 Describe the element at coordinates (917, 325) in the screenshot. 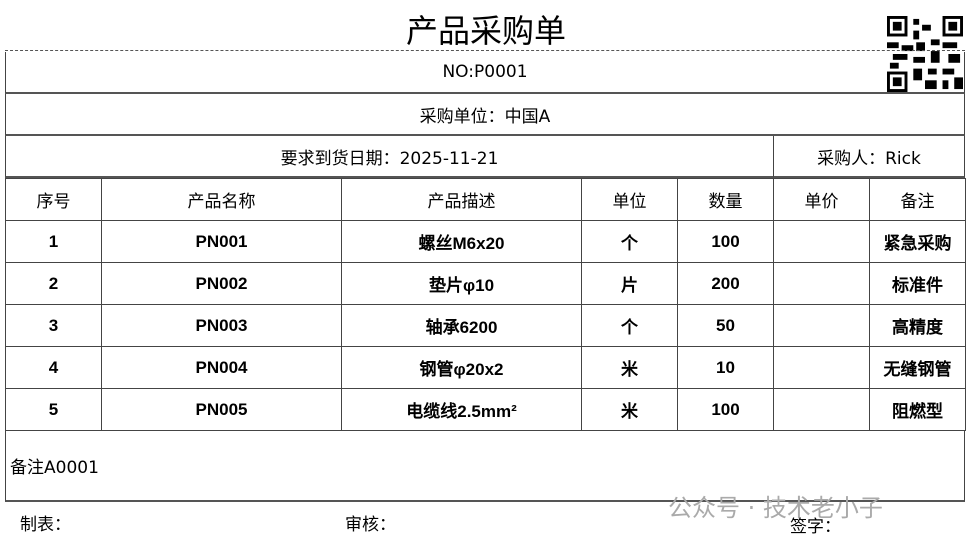

I see `table-cell: 高精度` at that location.